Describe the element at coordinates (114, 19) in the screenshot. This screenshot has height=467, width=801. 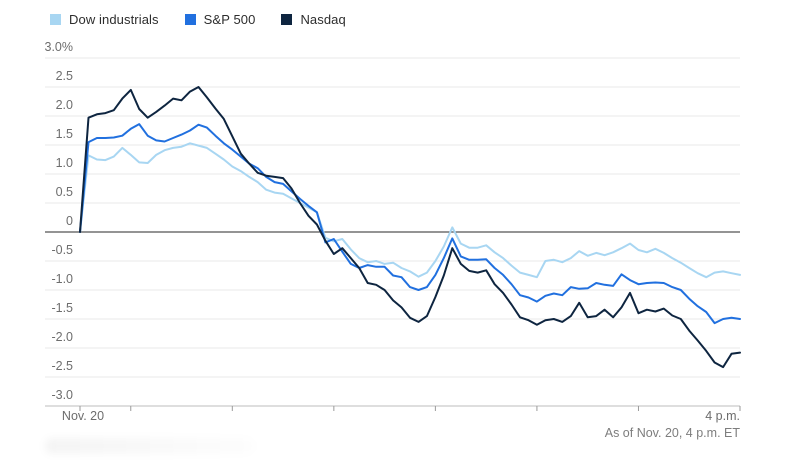
I see `legend-label-dow-industrials: Dow industrials` at that location.